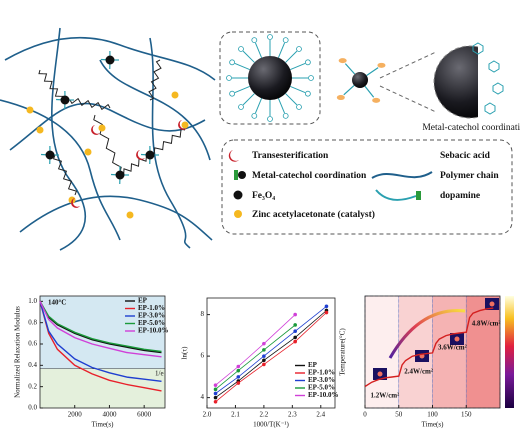 The height and width of the screenshot is (432, 520). What do you see at coordinates (57, 303) in the screenshot?
I see `annotation: 140°C` at bounding box center [57, 303].